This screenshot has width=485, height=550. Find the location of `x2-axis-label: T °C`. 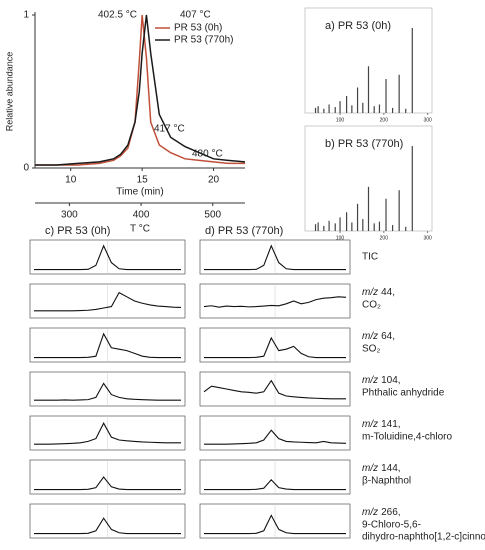

x2-axis-label: T °C is located at coordinates (140, 229).